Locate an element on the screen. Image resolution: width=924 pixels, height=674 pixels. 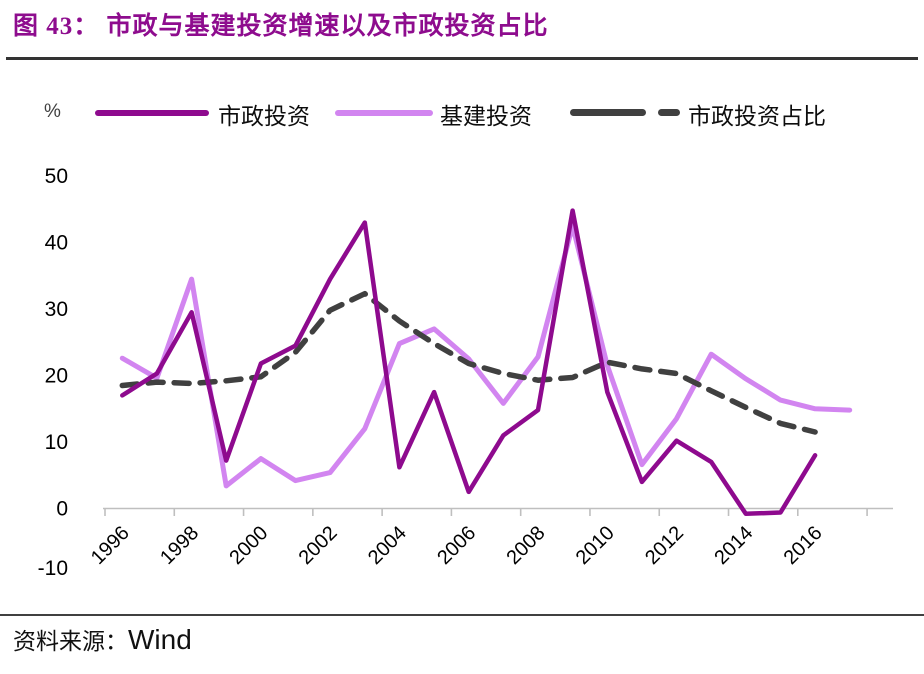
legend-label-infrastructure: 基建投资 is located at coordinates (486, 116).